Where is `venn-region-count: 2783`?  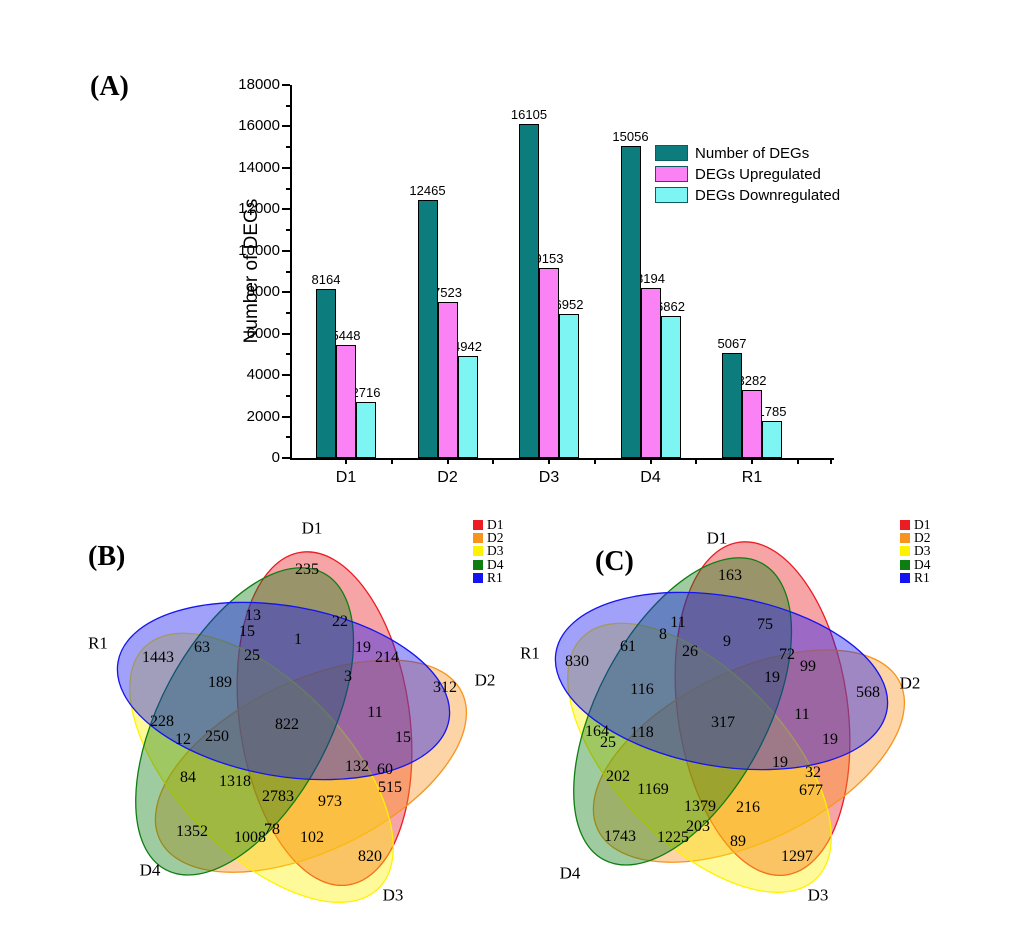
venn-region-count: 2783 is located at coordinates (278, 796).